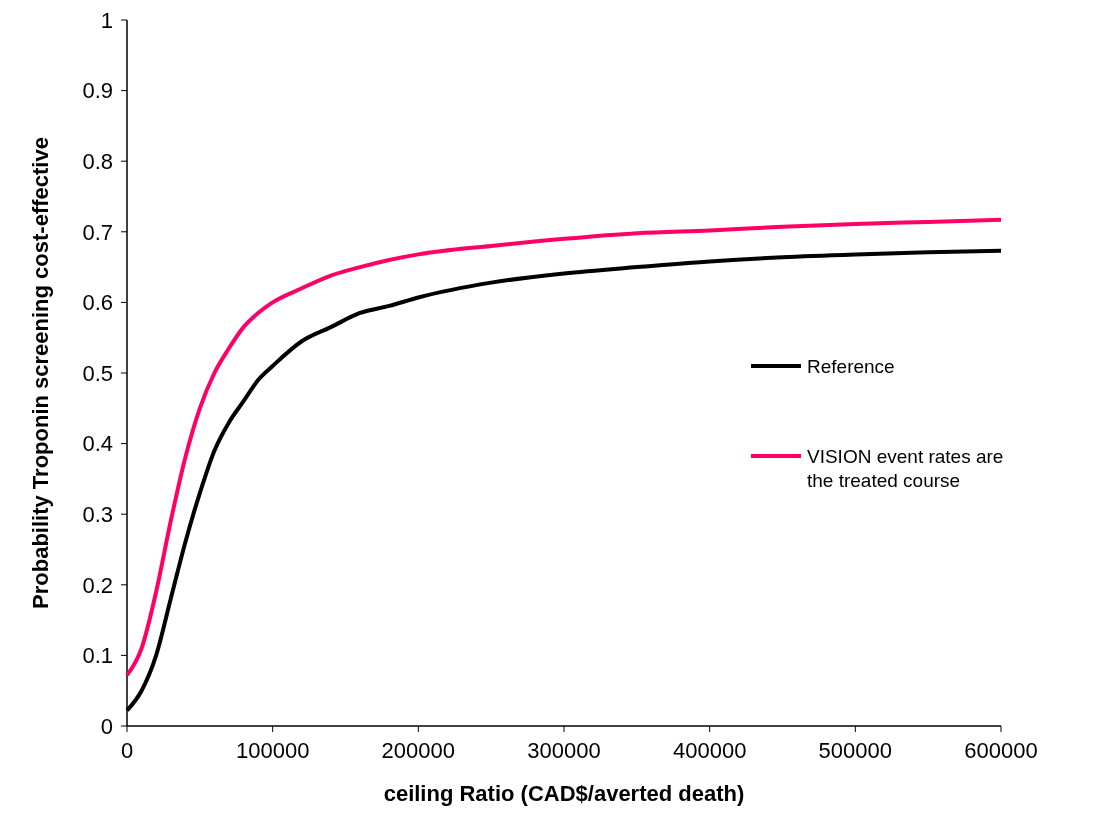 The width and height of the screenshot is (1102, 829). Describe the element at coordinates (851, 366) in the screenshot. I see `legend-label: Reference` at that location.